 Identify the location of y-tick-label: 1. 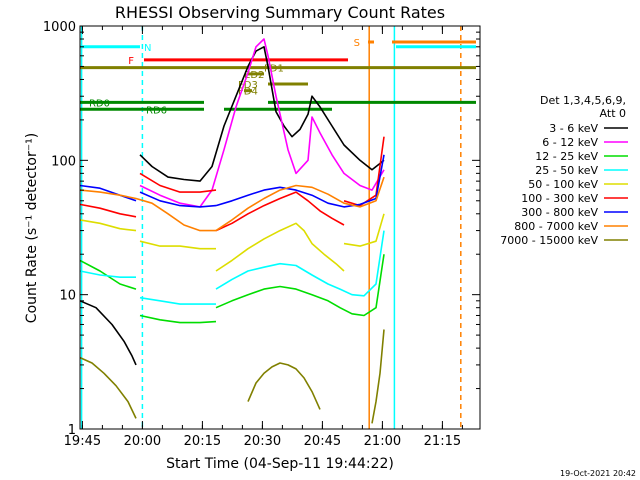
(72, 430).